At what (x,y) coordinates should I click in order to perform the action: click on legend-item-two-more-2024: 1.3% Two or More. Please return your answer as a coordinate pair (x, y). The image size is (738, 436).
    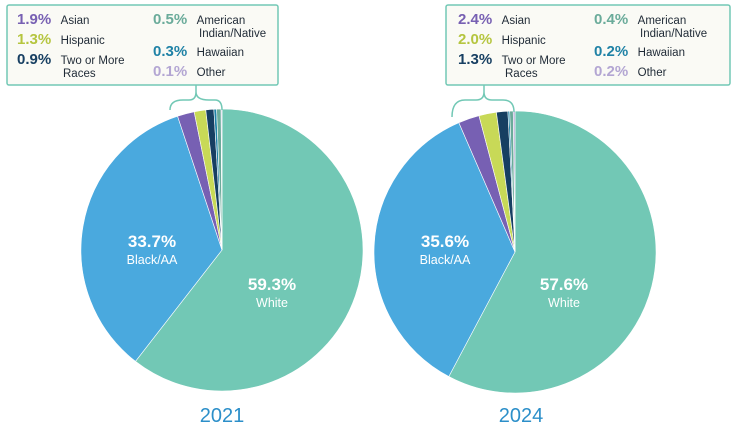
    Looking at the image, I should click on (512, 59).